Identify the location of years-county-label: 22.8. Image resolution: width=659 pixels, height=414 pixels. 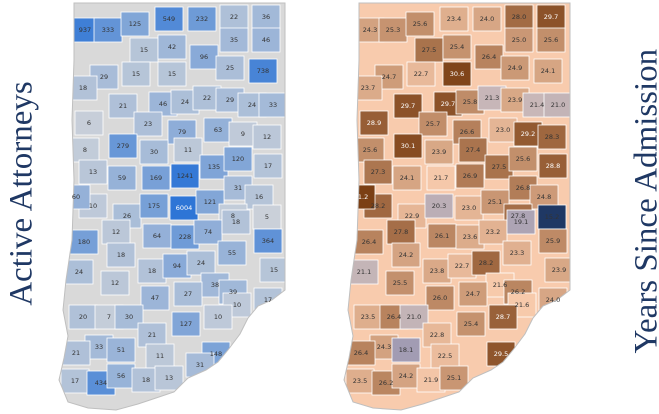
(437, 335).